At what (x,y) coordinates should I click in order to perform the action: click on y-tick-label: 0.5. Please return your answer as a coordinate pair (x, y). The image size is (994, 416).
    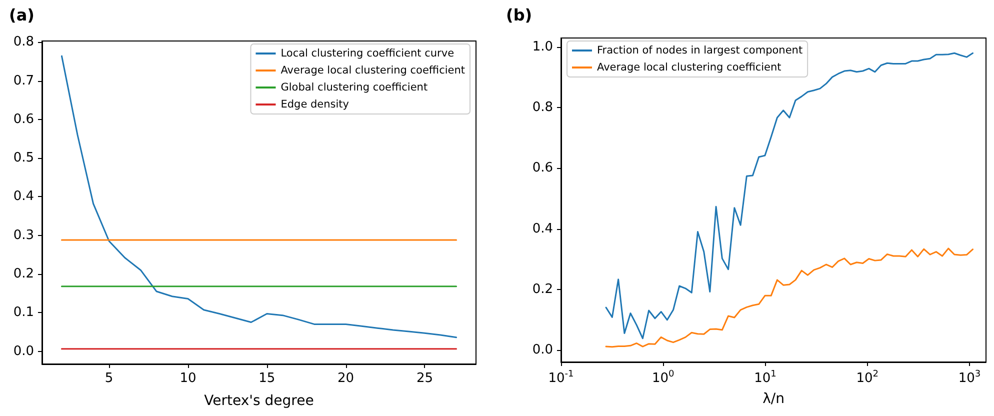
    Looking at the image, I should click on (23, 158).